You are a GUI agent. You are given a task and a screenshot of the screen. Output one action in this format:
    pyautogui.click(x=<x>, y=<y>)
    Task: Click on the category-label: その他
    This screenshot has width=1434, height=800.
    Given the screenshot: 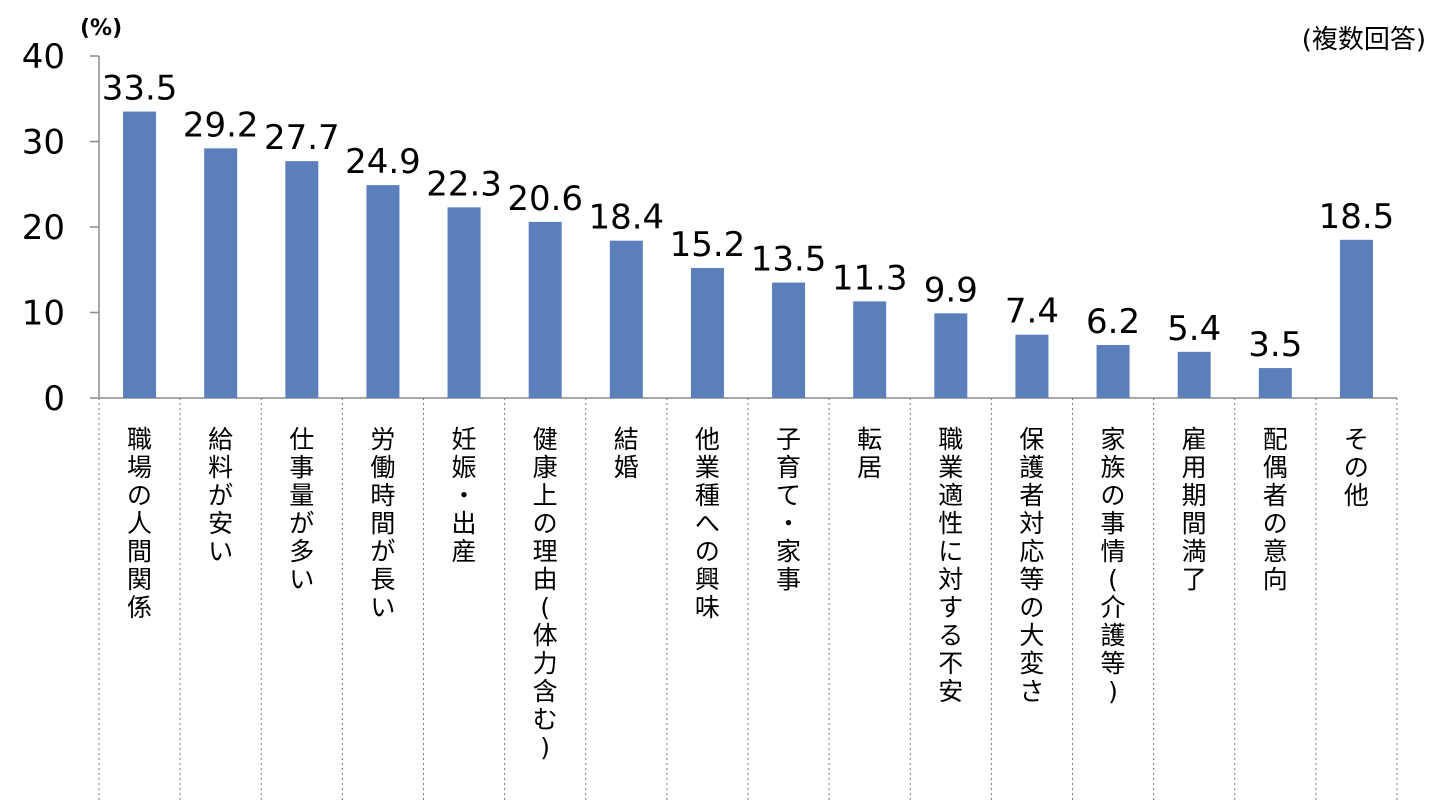 What is the action you would take?
    pyautogui.click(x=1356, y=467)
    